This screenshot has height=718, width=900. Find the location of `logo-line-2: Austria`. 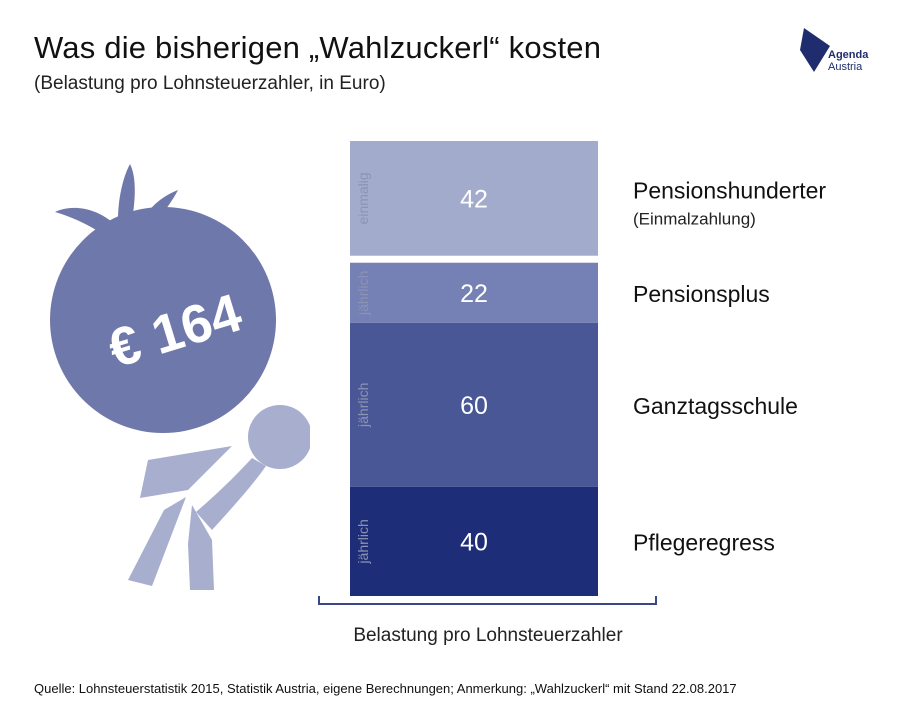

logo-line-2: Austria is located at coordinates (845, 67).